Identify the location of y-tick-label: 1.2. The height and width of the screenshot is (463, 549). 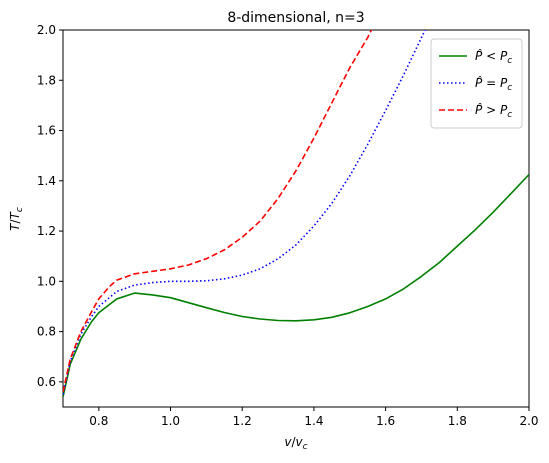
(46, 231).